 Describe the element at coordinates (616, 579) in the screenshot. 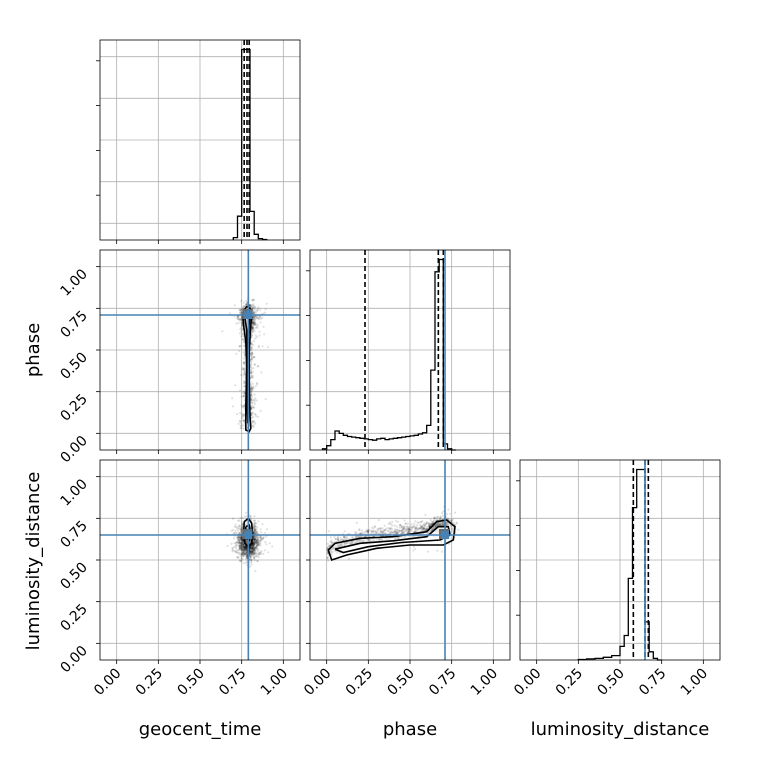

I see `hist-panel-luminosity-distance: 0.00 0.25 0.50 0.75 1.00` at that location.